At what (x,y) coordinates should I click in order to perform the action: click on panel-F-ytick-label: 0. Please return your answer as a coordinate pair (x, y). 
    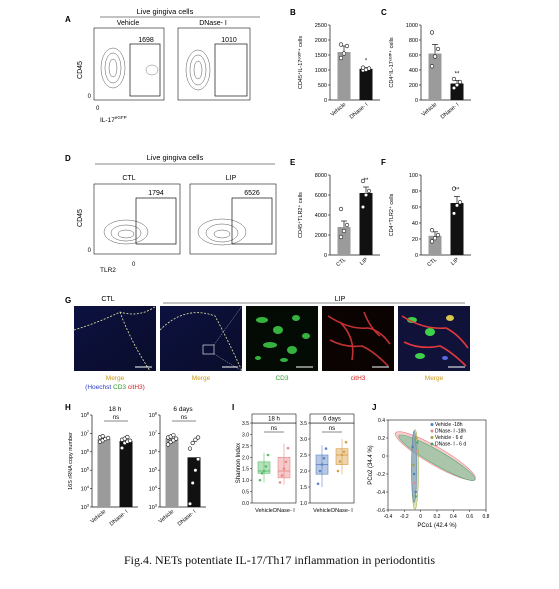
    Looking at the image, I should click on (416, 256).